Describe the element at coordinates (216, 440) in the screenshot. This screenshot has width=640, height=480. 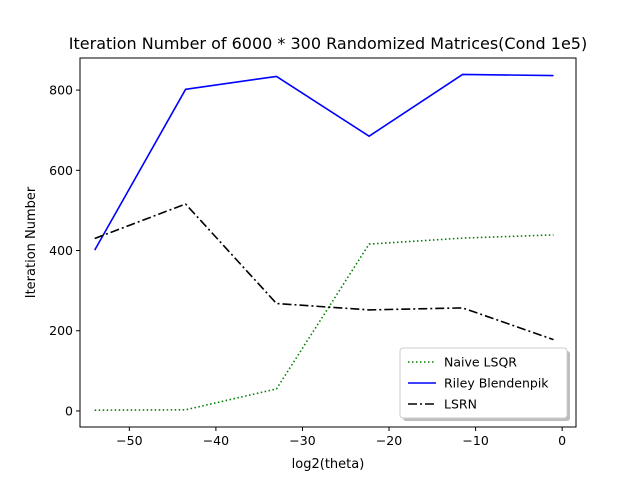
I see `x-tick-label: −40` at that location.